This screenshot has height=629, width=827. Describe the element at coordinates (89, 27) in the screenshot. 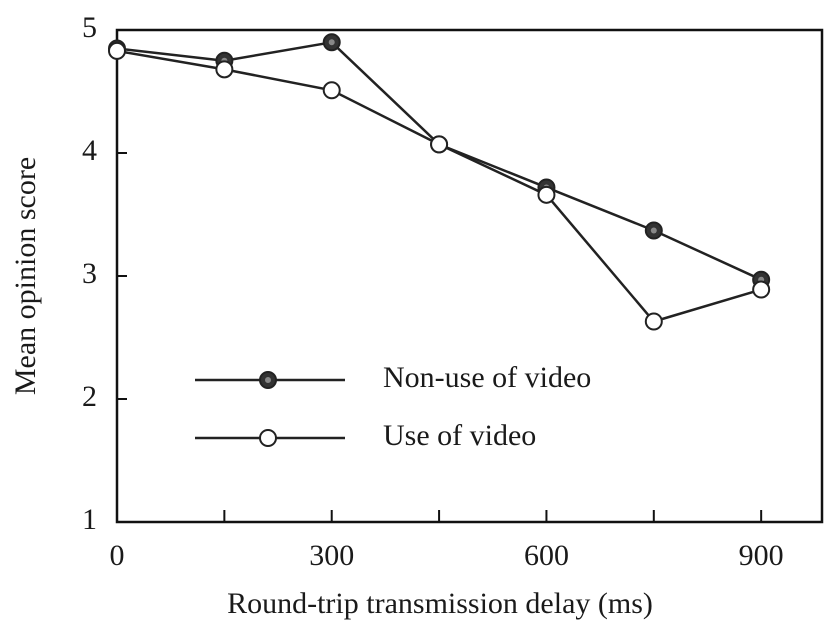

I see `y-tick-label: 5` at that location.